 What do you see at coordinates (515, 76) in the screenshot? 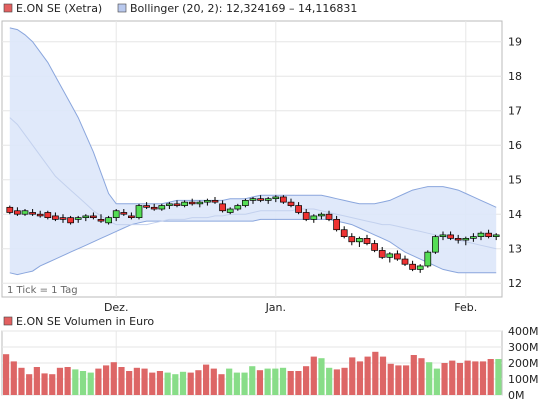
I see `price-tick-label: 18` at bounding box center [515, 76].